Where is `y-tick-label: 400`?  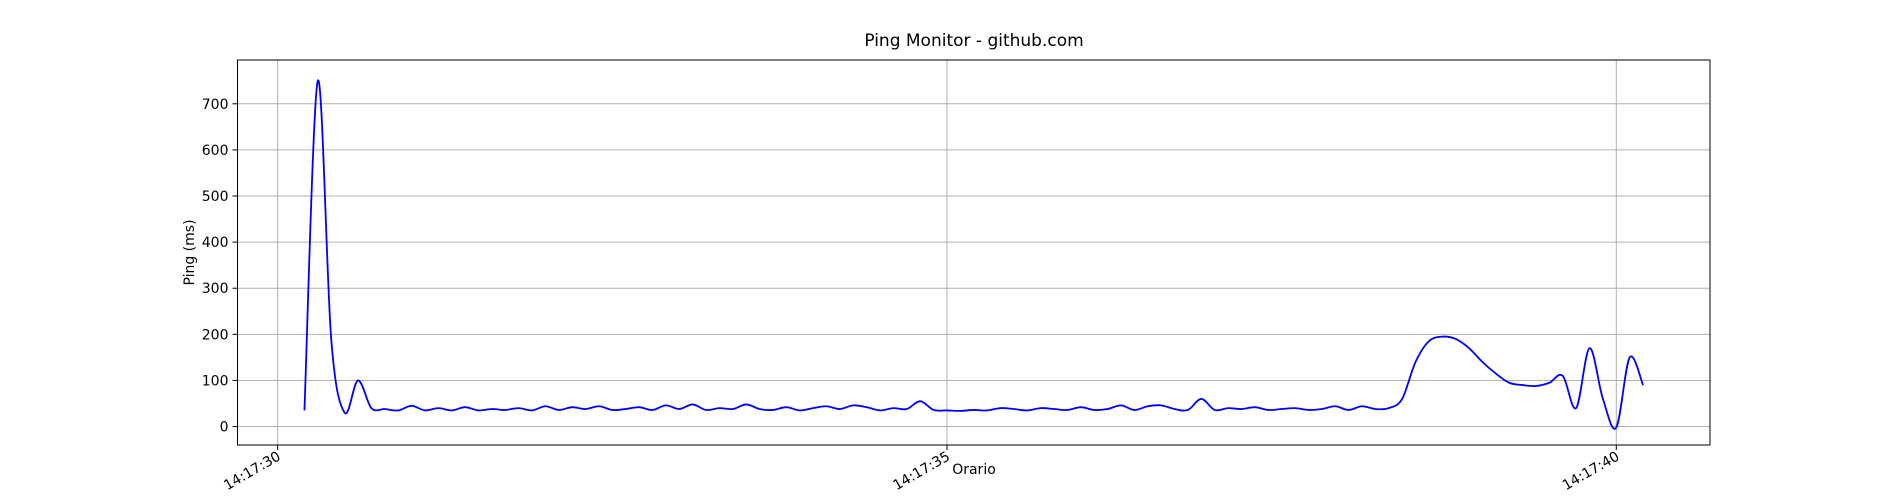
y-tick-label: 400 is located at coordinates (215, 243).